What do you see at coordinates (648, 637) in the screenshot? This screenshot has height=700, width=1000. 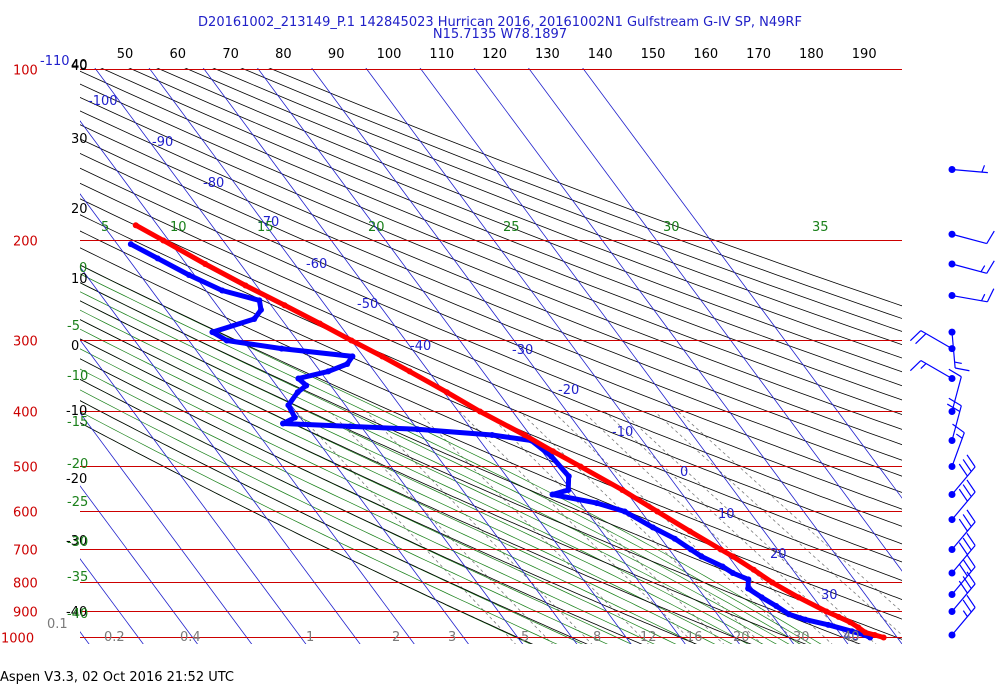 I see `mixing-ratio-label: 12` at bounding box center [648, 637].